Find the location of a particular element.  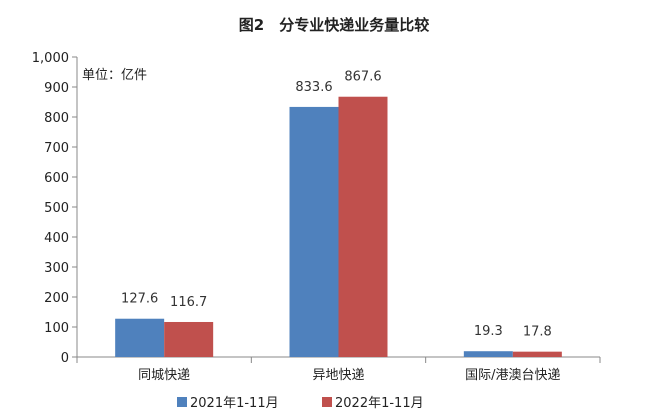

chart-title: 图2 分专业快递业务量比较 is located at coordinates (334, 25).